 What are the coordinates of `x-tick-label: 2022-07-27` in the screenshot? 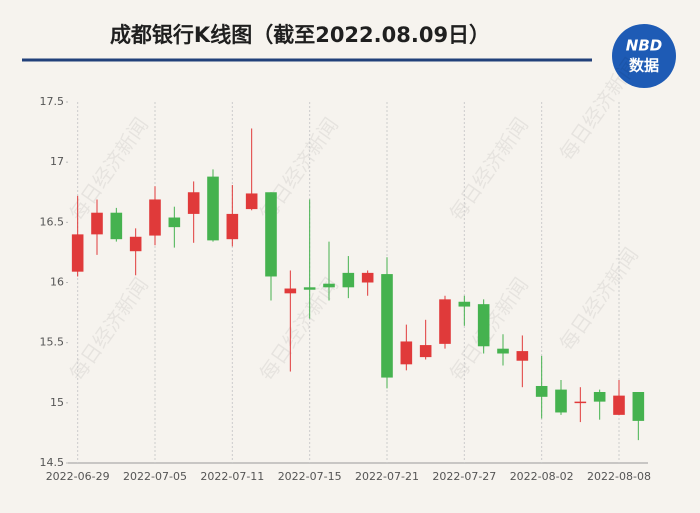 It's located at (464, 476).